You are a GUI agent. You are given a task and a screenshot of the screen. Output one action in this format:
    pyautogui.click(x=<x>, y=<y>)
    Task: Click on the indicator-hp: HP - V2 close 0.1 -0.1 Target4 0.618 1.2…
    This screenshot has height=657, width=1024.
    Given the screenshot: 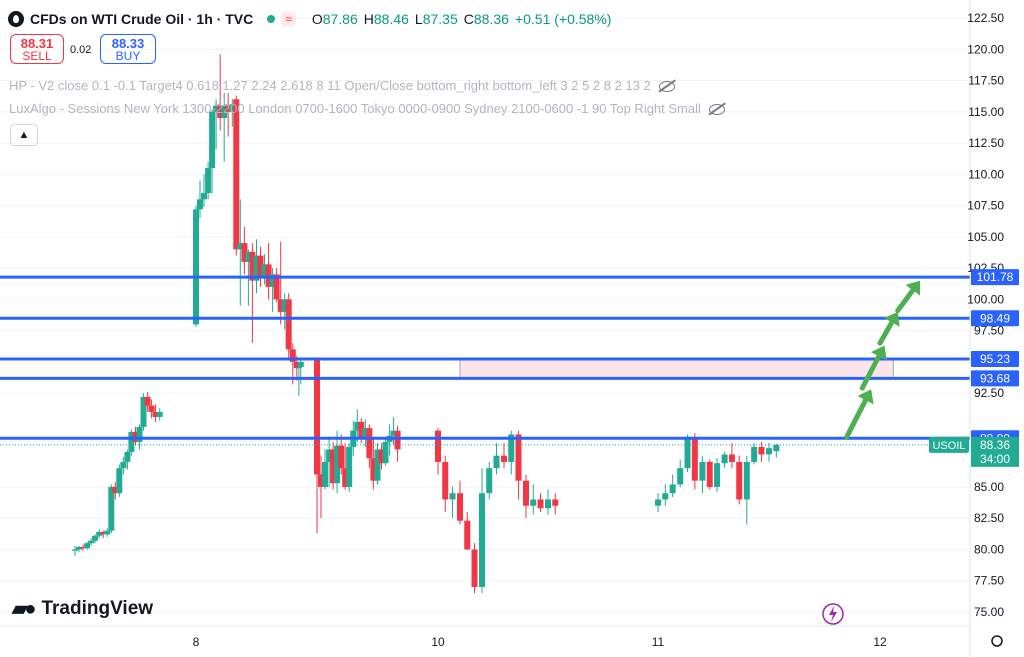 What is the action you would take?
    pyautogui.click(x=342, y=85)
    